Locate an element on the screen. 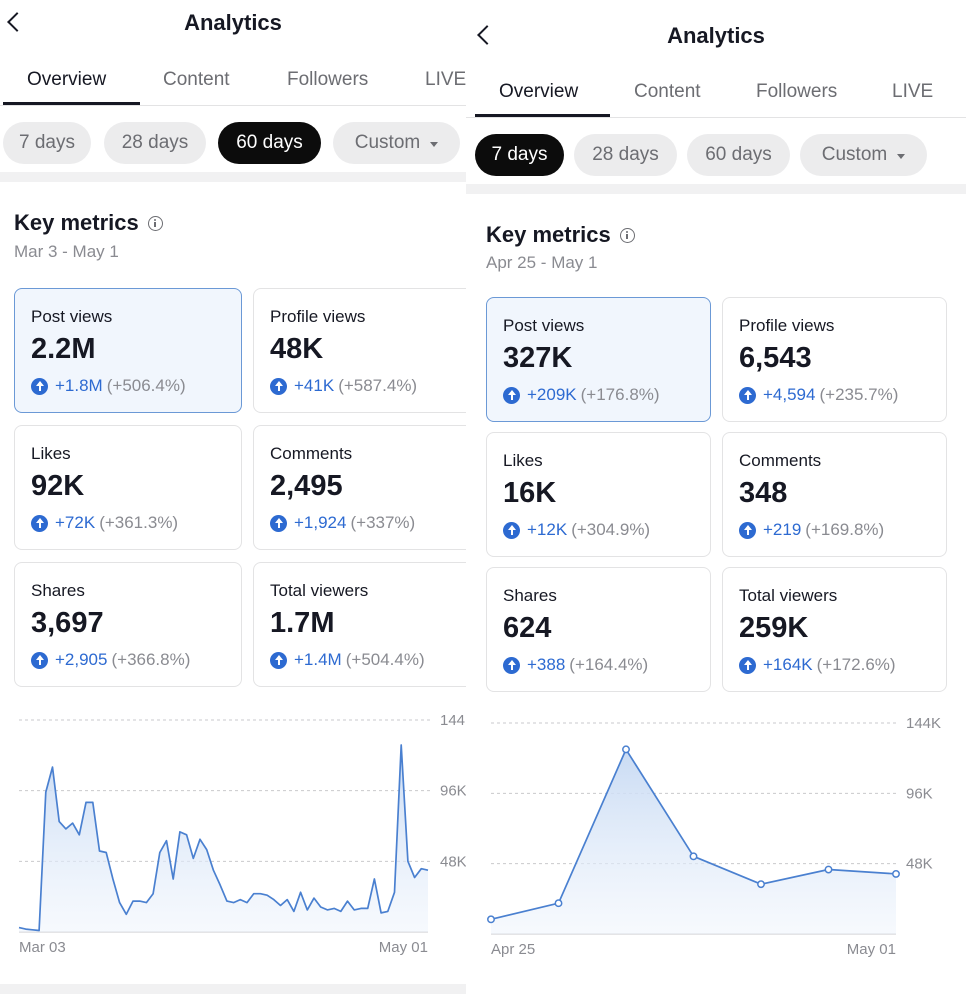 Image resolution: width=966 pixels, height=994 pixels. metric-value: 3,697 is located at coordinates (67, 623).